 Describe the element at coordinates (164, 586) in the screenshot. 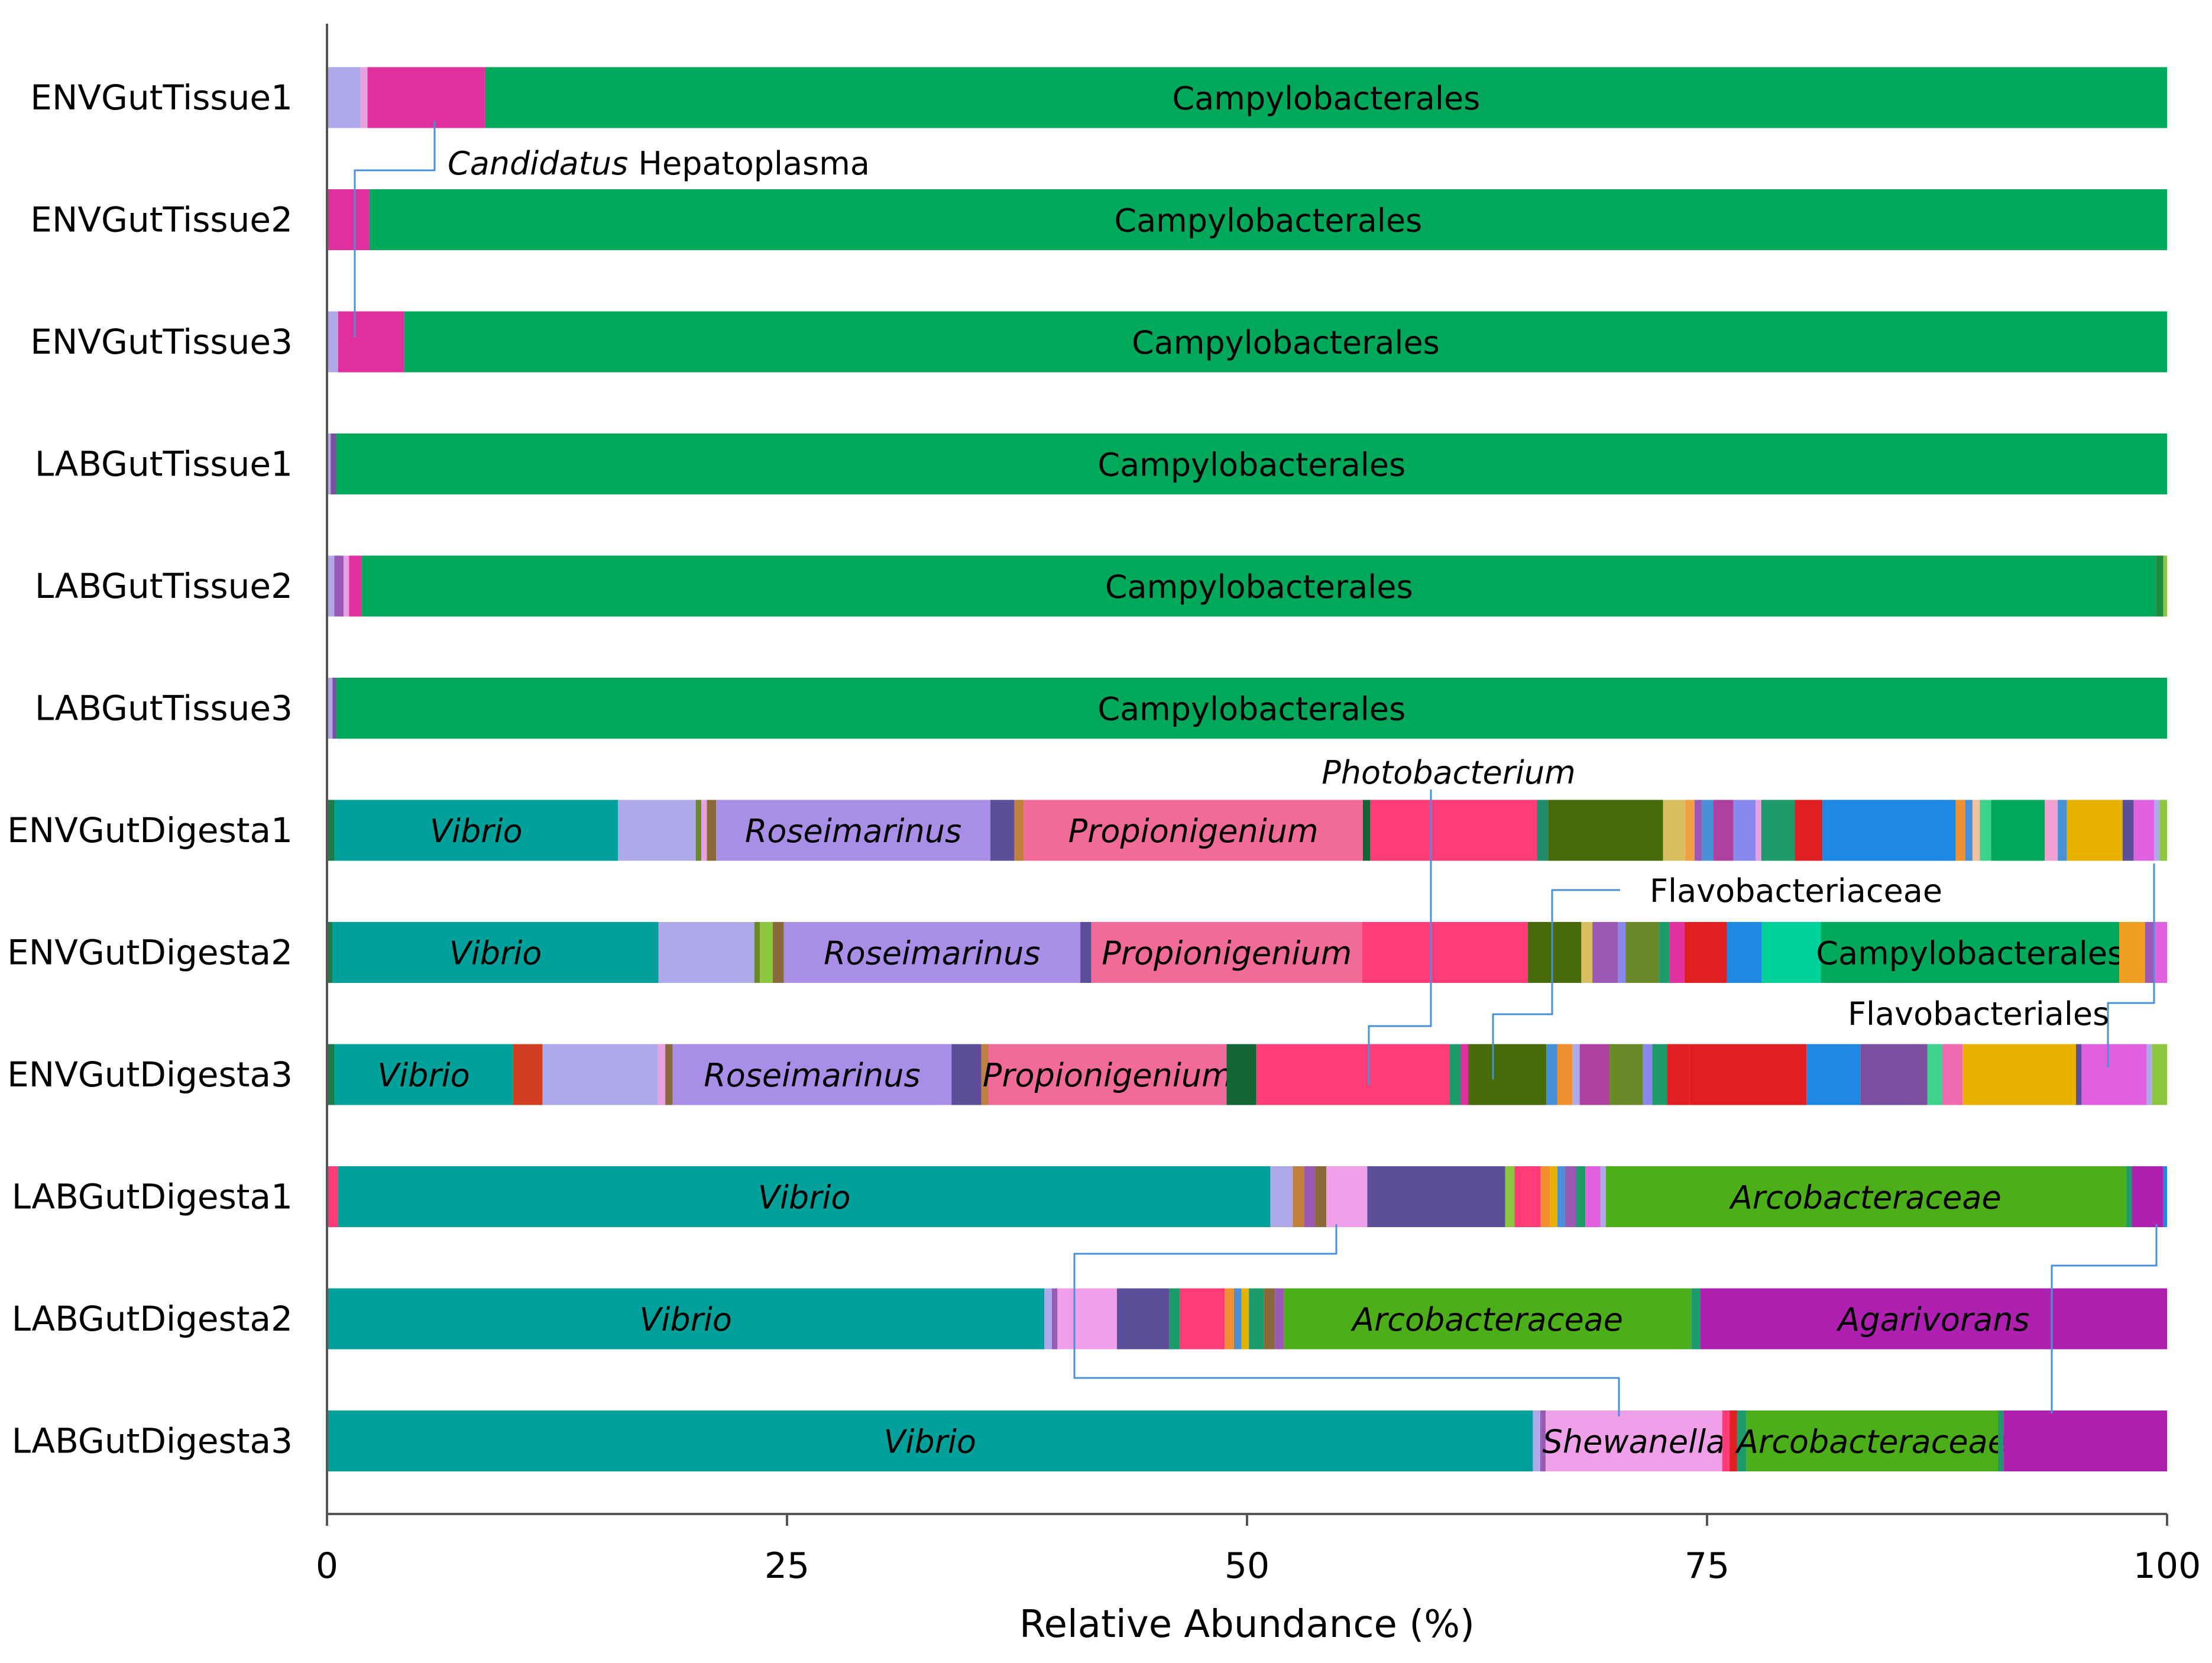

I see `y-label-LABGutTissue2: LABGutTissue2` at that location.